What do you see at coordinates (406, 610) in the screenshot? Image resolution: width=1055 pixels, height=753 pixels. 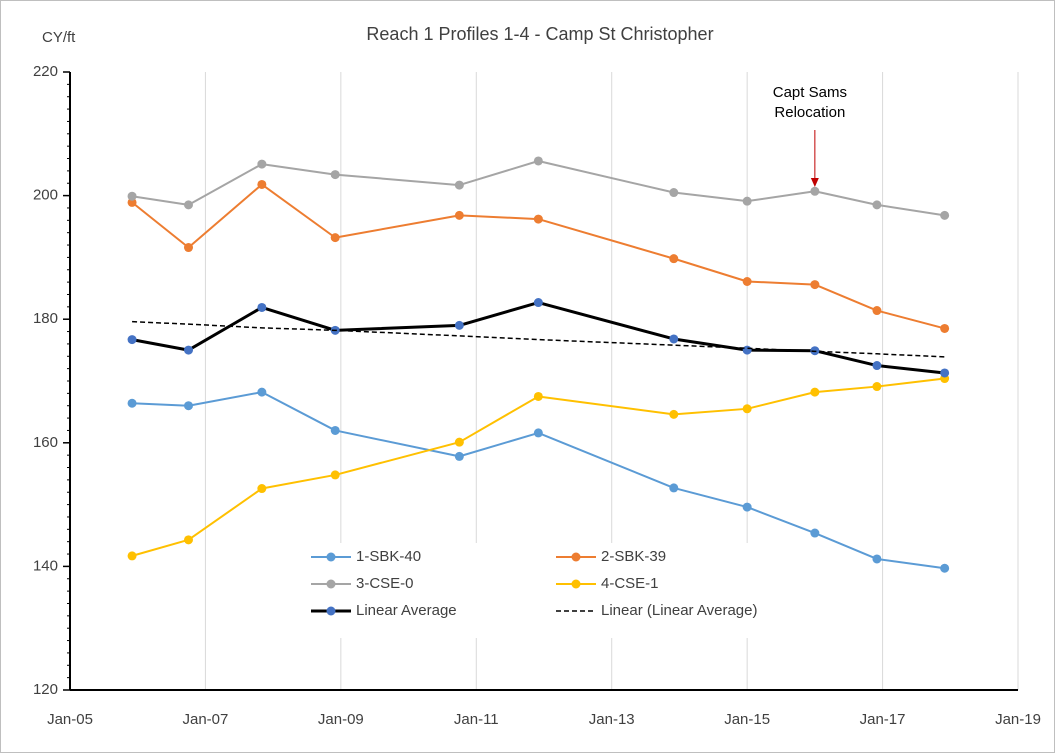 I see `legend-label: Linear Average` at bounding box center [406, 610].